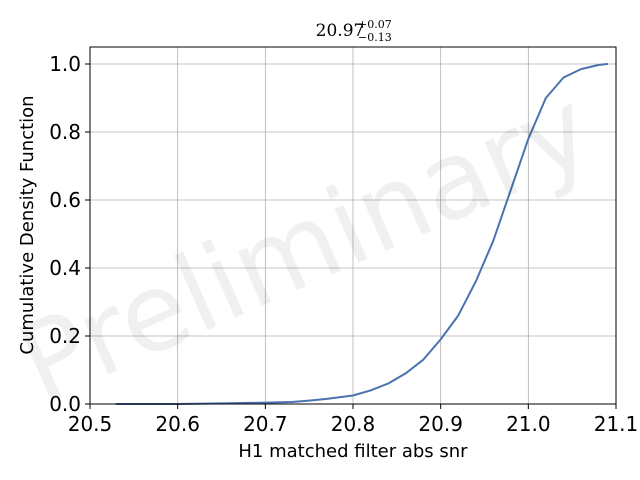  Describe the element at coordinates (616, 424) in the screenshot. I see `x-tick-label: 21.1` at that location.